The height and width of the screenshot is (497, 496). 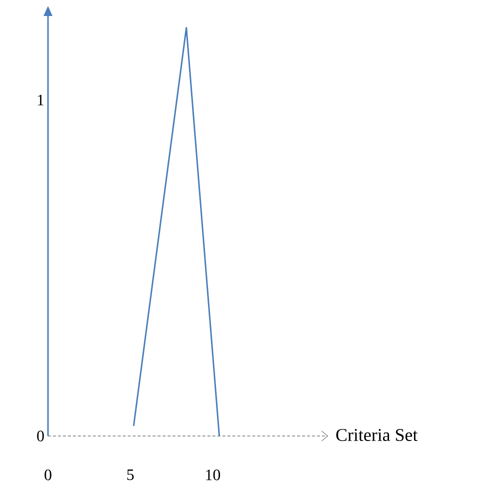 I want to click on y-tick-label: 1, so click(x=41, y=100).